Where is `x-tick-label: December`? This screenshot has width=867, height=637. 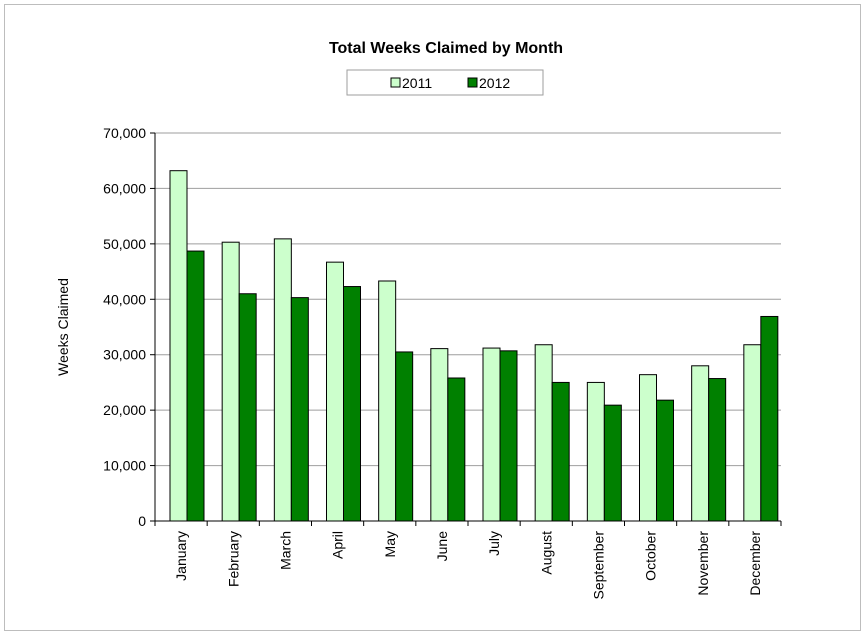 x-tick-label: December is located at coordinates (755, 563).